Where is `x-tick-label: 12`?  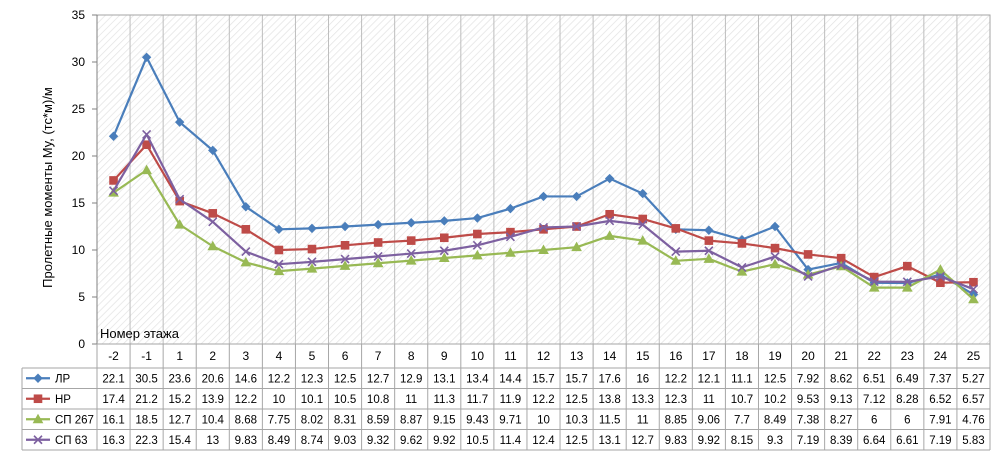 x-tick-label: 12 is located at coordinates (544, 356).